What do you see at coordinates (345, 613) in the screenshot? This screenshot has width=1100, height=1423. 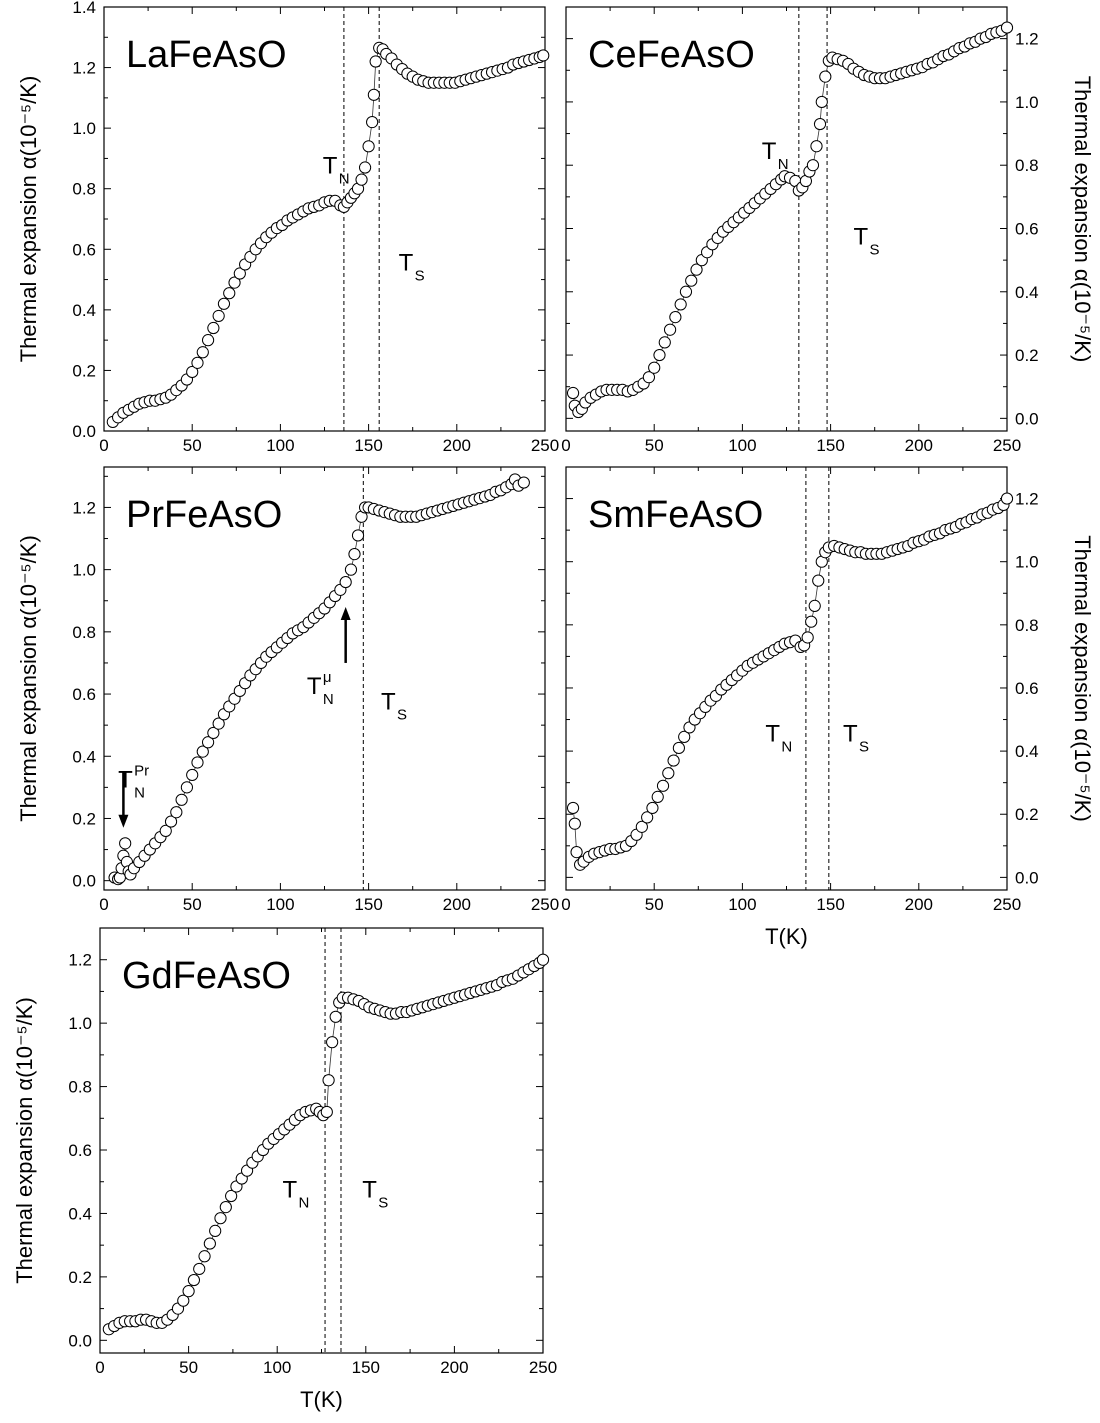 I see `arrow-head` at bounding box center [345, 613].